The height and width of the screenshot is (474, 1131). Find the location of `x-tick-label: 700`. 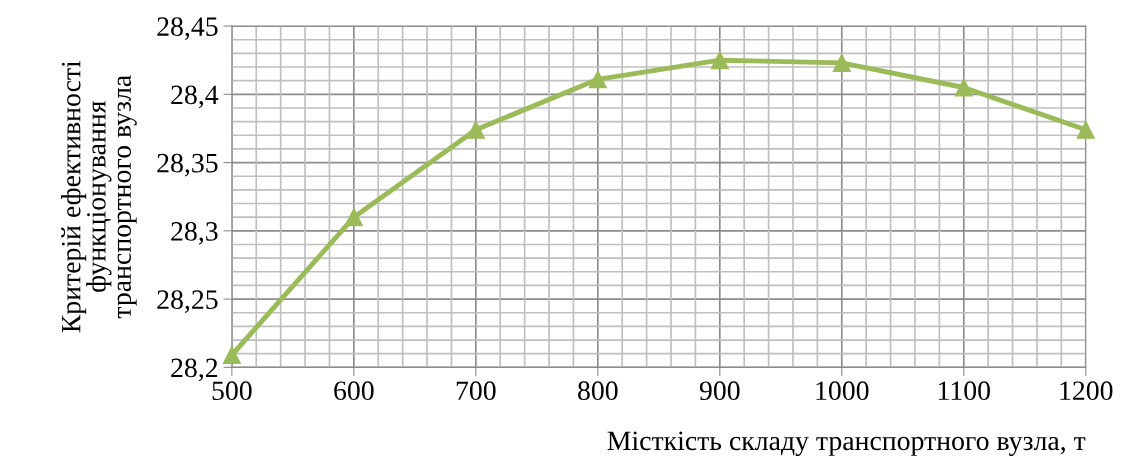

x-tick-label: 700 is located at coordinates (476, 391).